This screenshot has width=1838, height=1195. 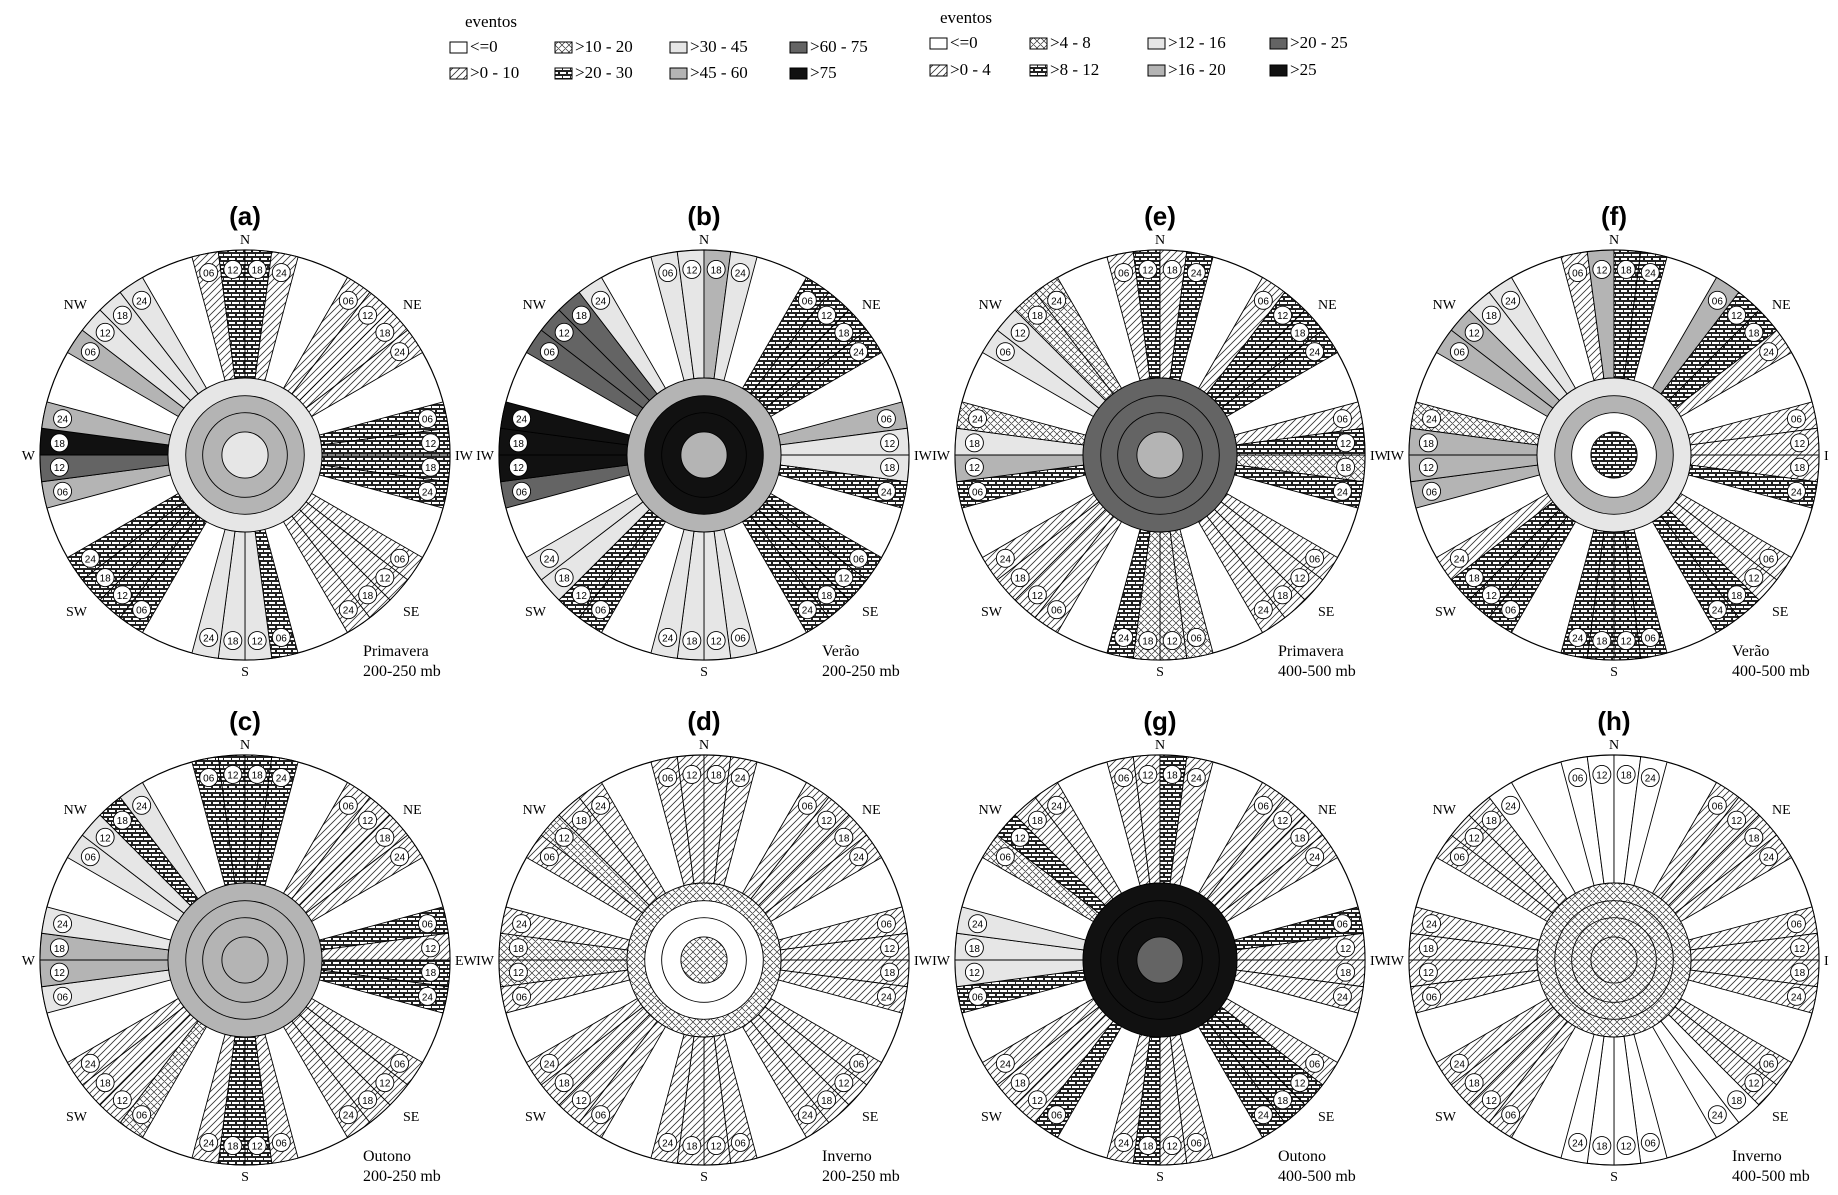 What do you see at coordinates (847, 1156) in the screenshot?
I see `panel-season: Inverno` at bounding box center [847, 1156].